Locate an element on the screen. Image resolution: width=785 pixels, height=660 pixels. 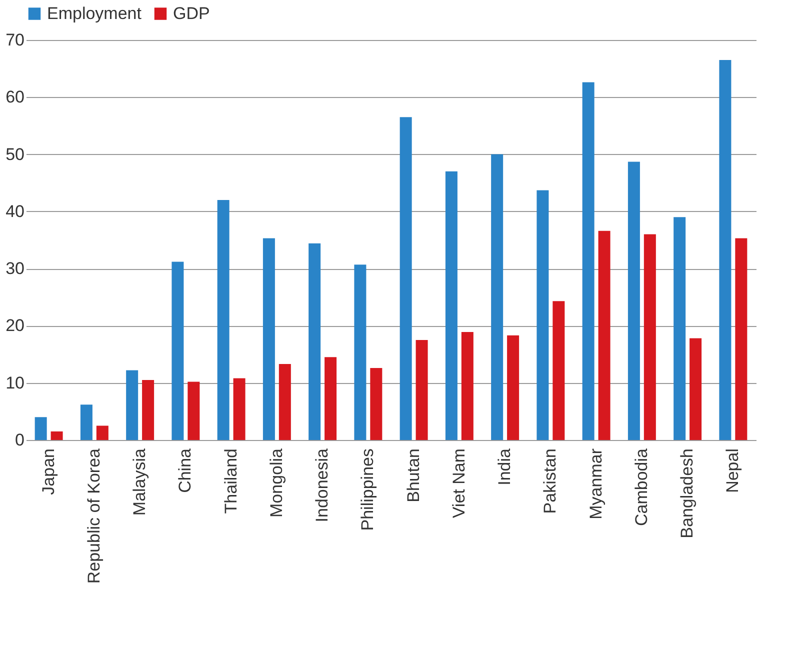
y-tick-label: 50 is located at coordinates (15, 154).